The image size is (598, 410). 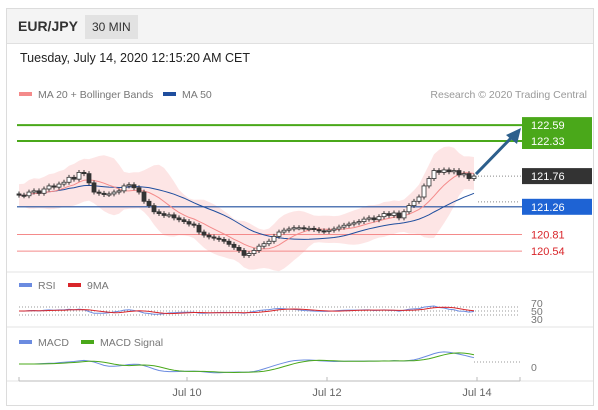 I want to click on date-line: Tuesday, July 14, 2020 12:15:20 AM CET, so click(x=135, y=58).